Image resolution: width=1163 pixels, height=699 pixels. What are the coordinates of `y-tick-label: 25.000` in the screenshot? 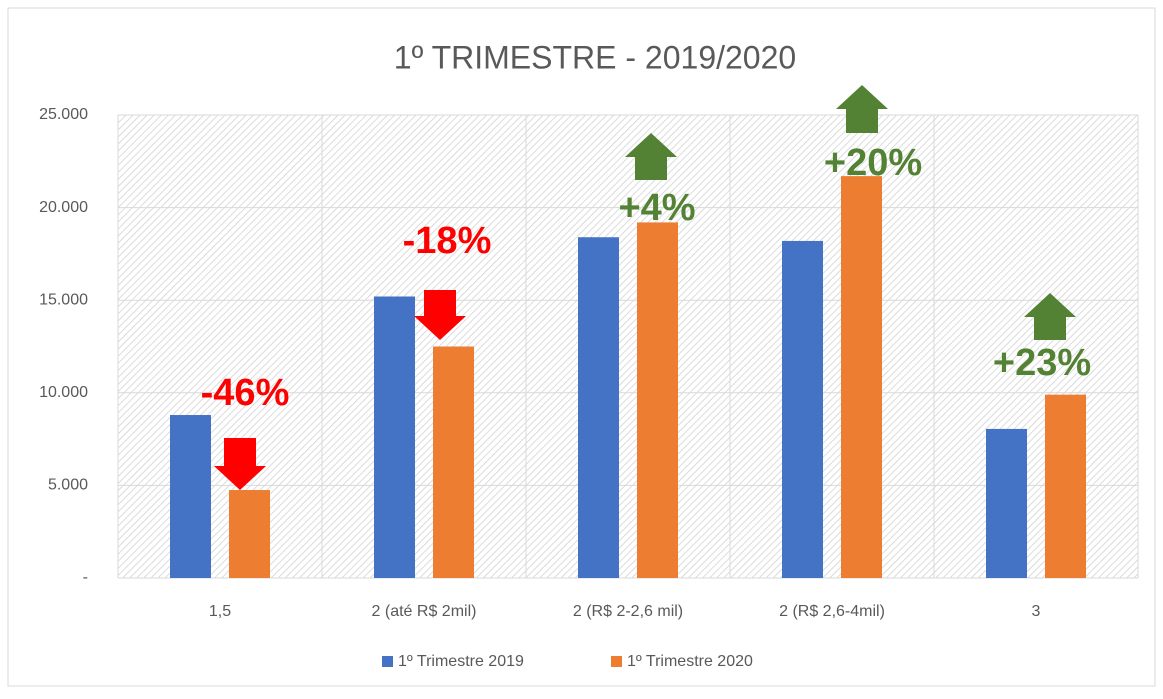 It's located at (63, 114).